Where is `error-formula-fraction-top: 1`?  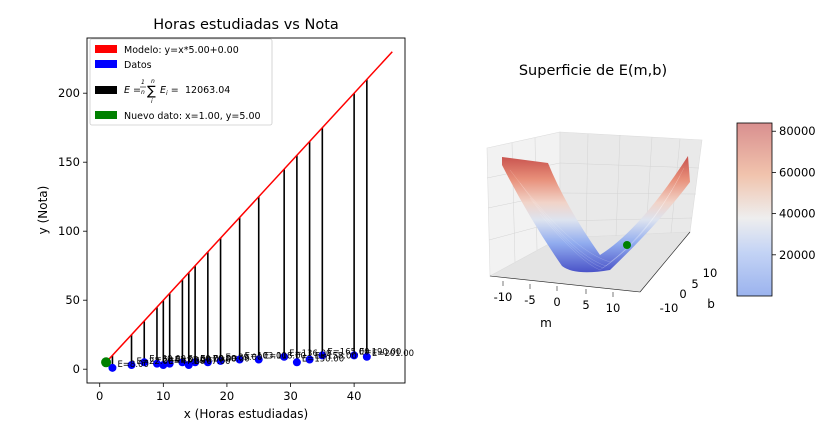
error-formula-fraction-top: 1 is located at coordinates (143, 82).